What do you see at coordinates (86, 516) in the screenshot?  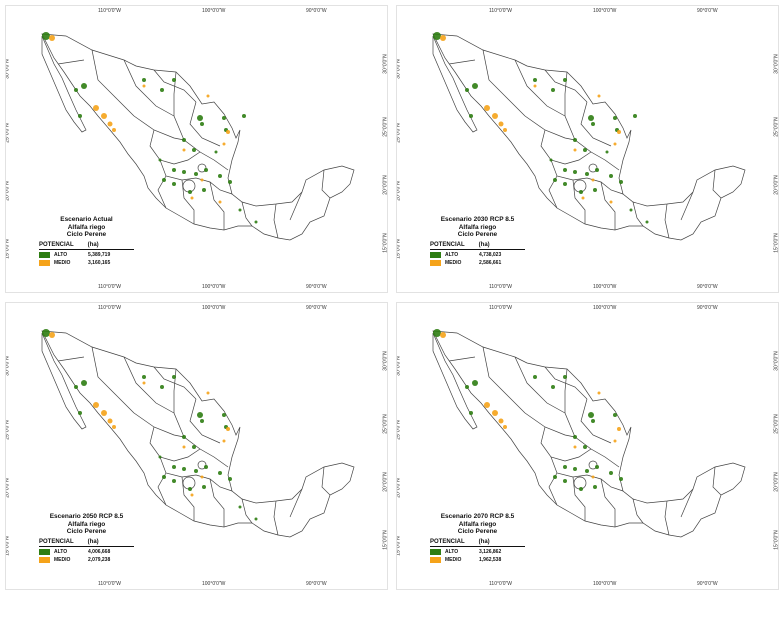 I see `scenario-title: Escenario 2050 RCP 8.5` at bounding box center [86, 516].